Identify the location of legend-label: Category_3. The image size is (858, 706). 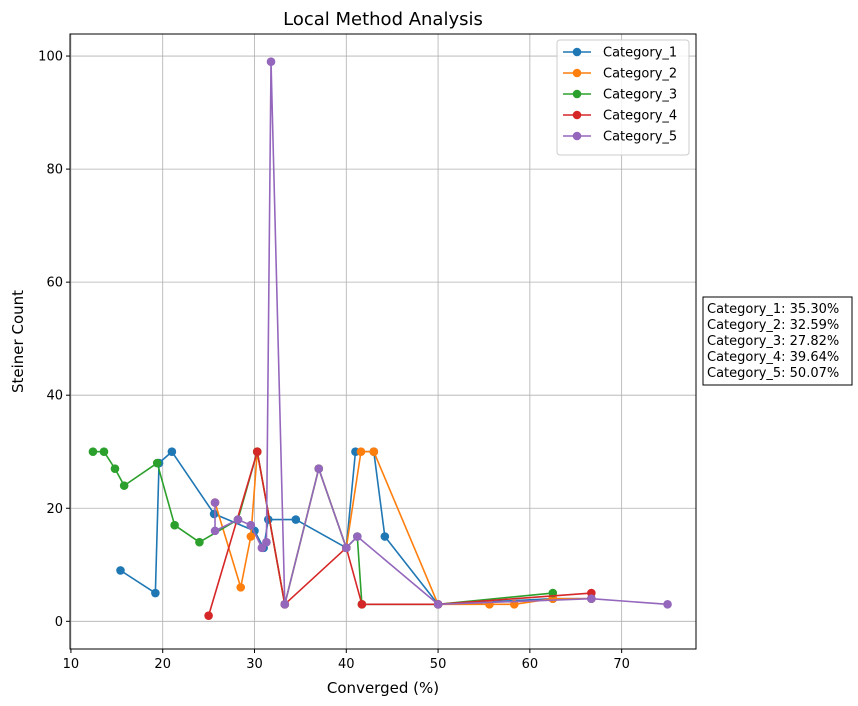
(640, 95).